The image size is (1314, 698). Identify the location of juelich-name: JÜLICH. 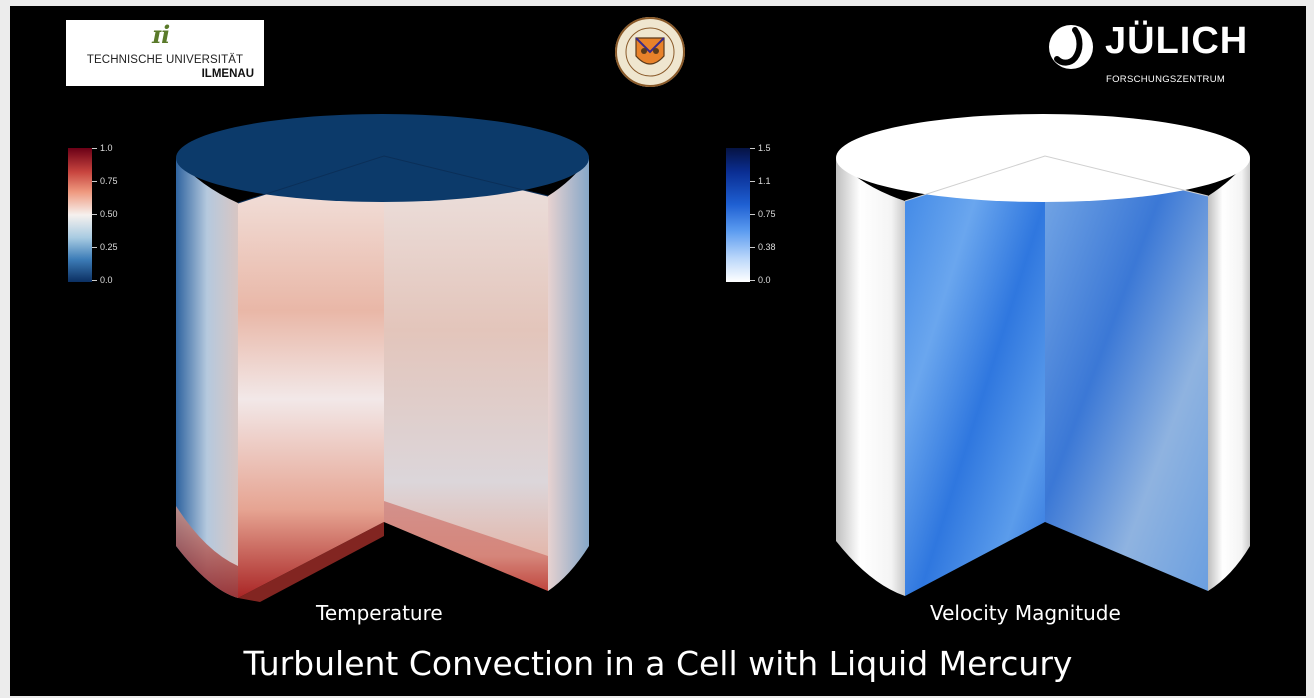
(1177, 41).